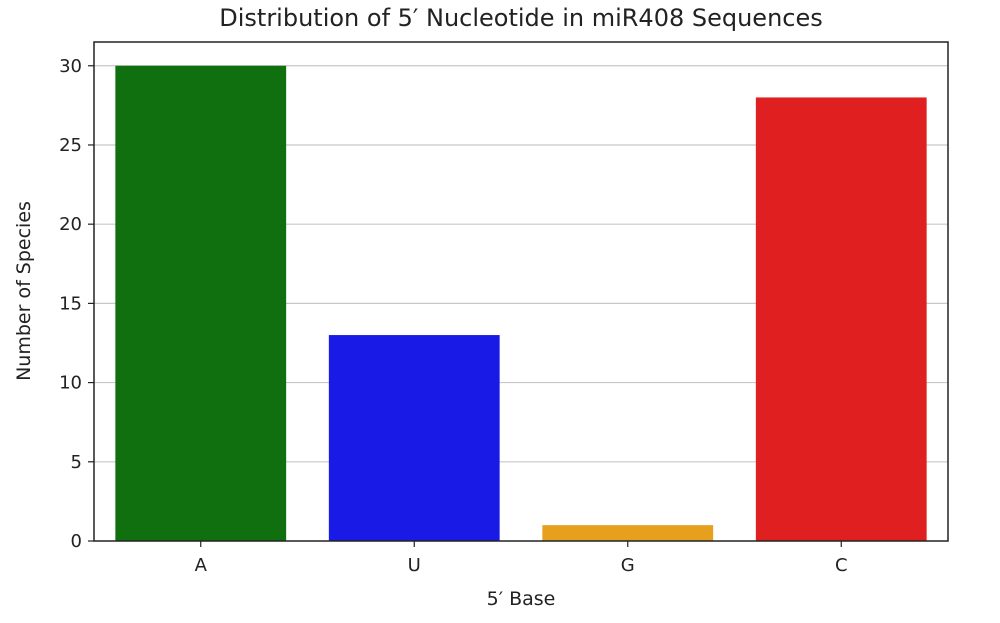 This screenshot has width=1000, height=623. Describe the element at coordinates (414, 438) in the screenshot. I see `bar-u` at that location.